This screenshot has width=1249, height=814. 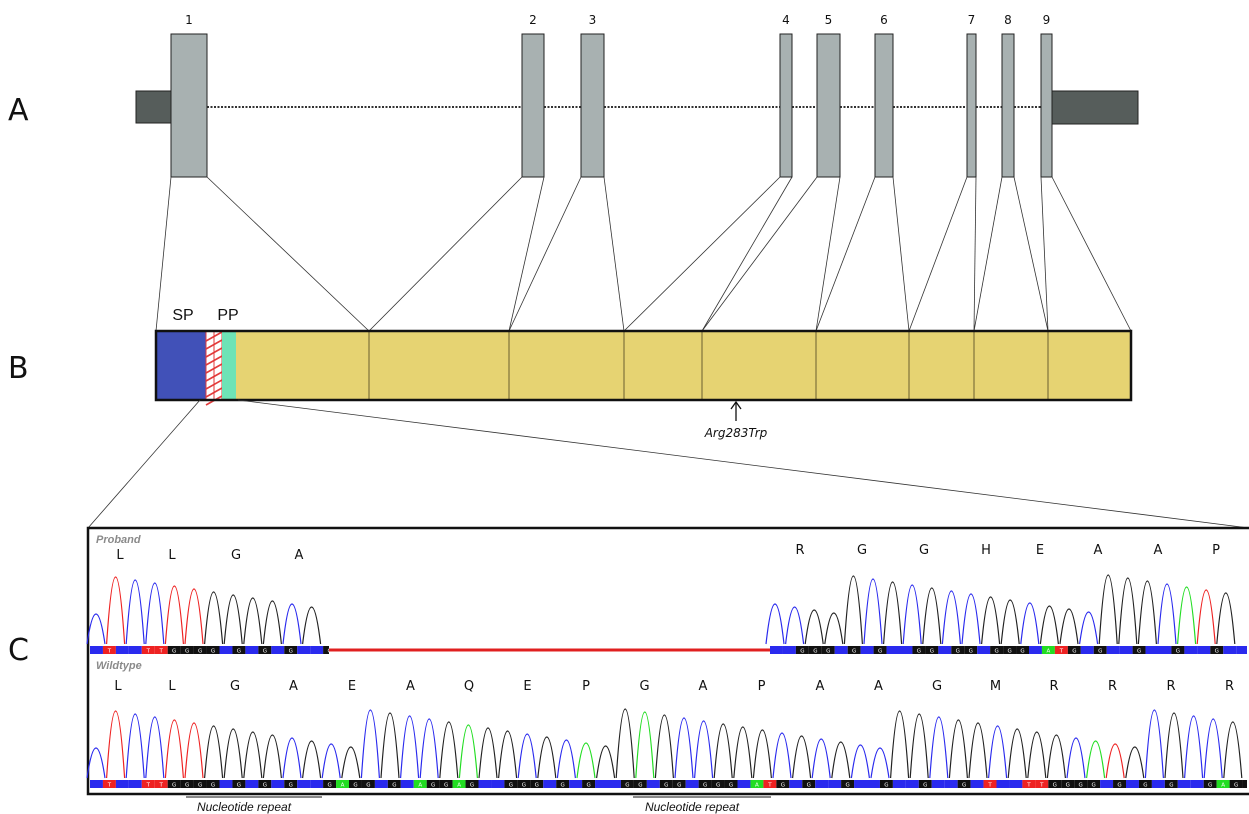 I want to click on exon-number: 5, so click(x=829, y=20).